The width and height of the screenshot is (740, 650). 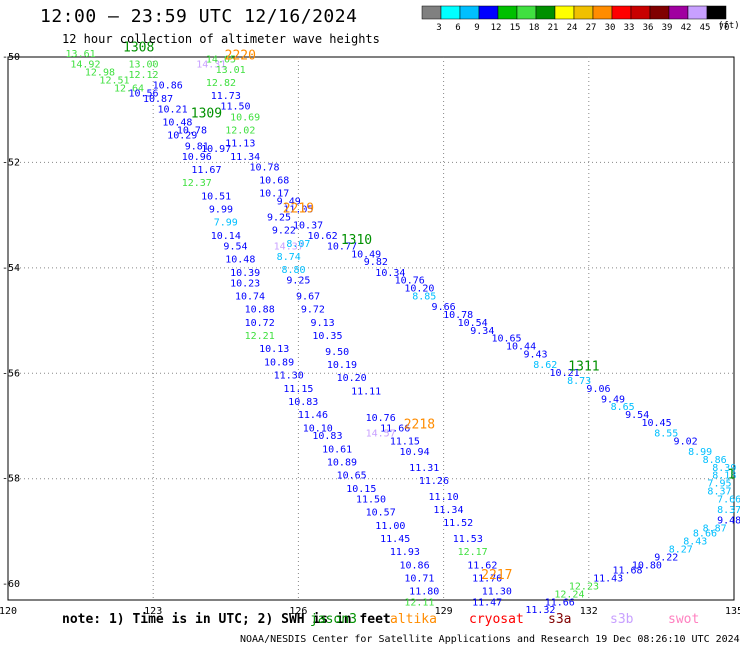 What do you see at coordinates (534, 28) in the screenshot?
I see `colorbar-label: 18` at bounding box center [534, 28].